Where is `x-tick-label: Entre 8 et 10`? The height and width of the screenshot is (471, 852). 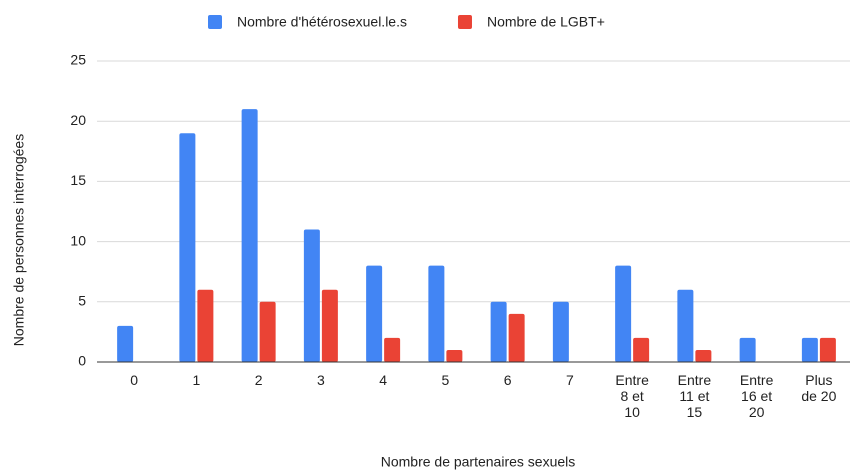
x-tick-label: Entre 8 et 10 is located at coordinates (632, 396).